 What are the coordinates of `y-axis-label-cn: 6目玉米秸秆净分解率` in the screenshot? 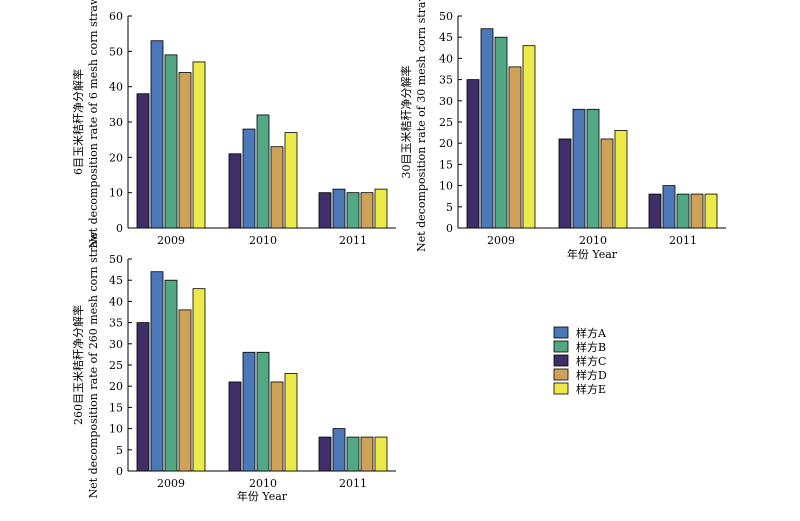 It's located at (78, 122).